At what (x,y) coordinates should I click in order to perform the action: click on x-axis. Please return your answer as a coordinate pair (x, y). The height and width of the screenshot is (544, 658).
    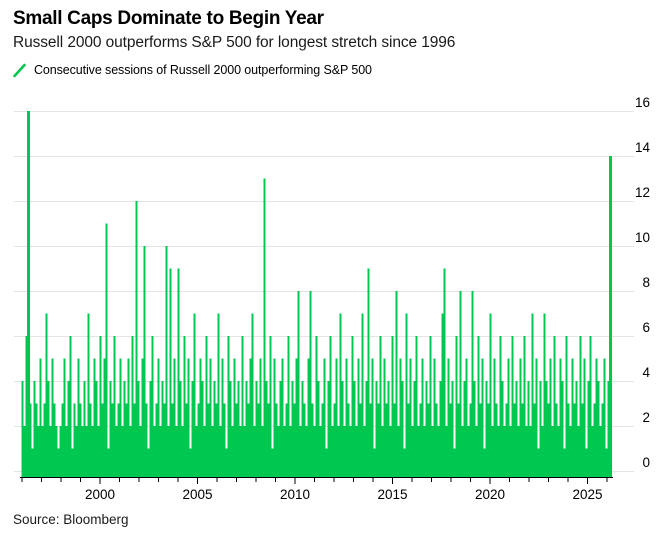
    Looking at the image, I should click on (316, 480).